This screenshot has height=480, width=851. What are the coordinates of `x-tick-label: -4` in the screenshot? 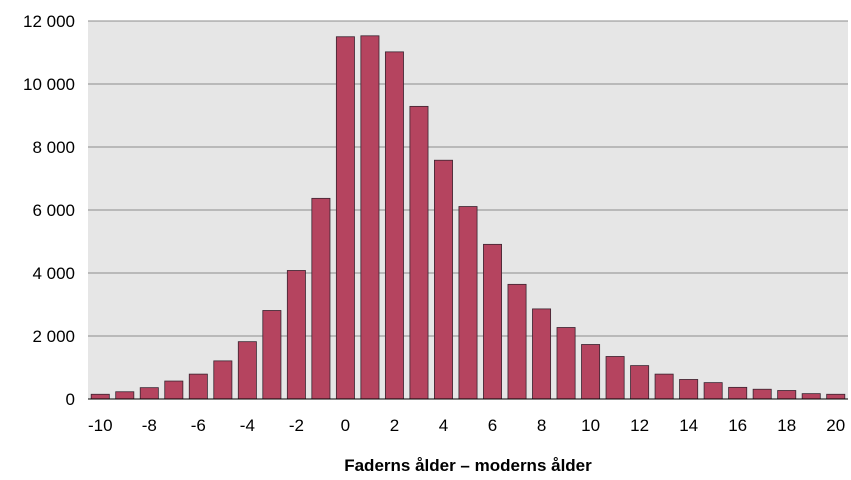 It's located at (247, 425).